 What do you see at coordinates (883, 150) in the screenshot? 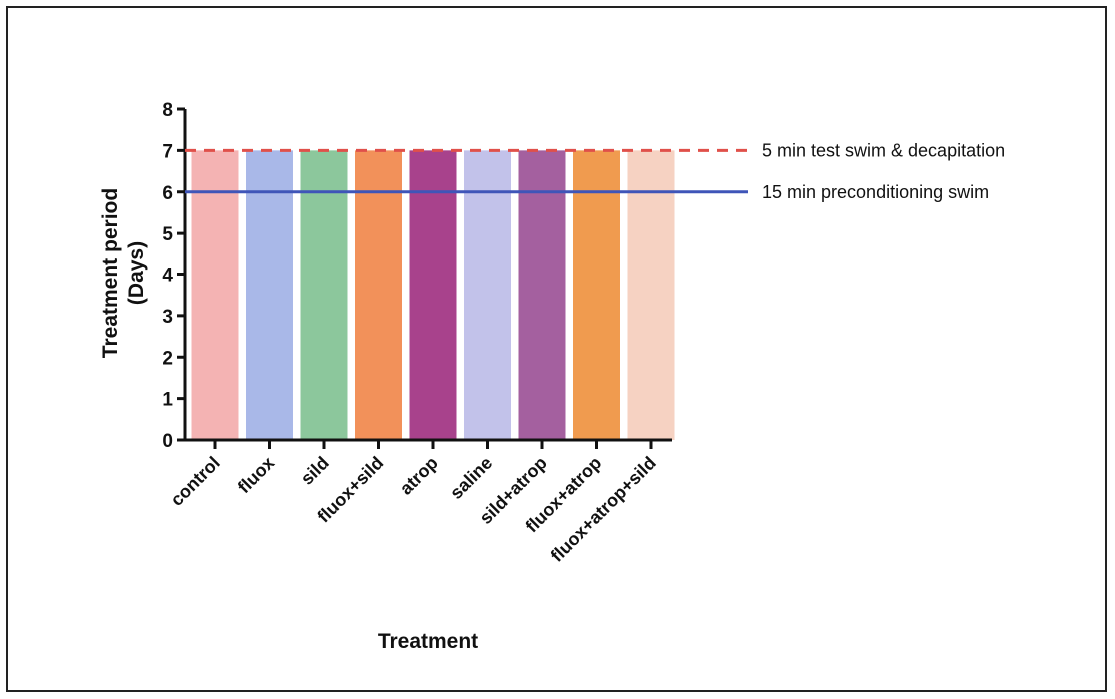
I see `reference-line-label-1: 5 min test swim & decapitation` at bounding box center [883, 150].